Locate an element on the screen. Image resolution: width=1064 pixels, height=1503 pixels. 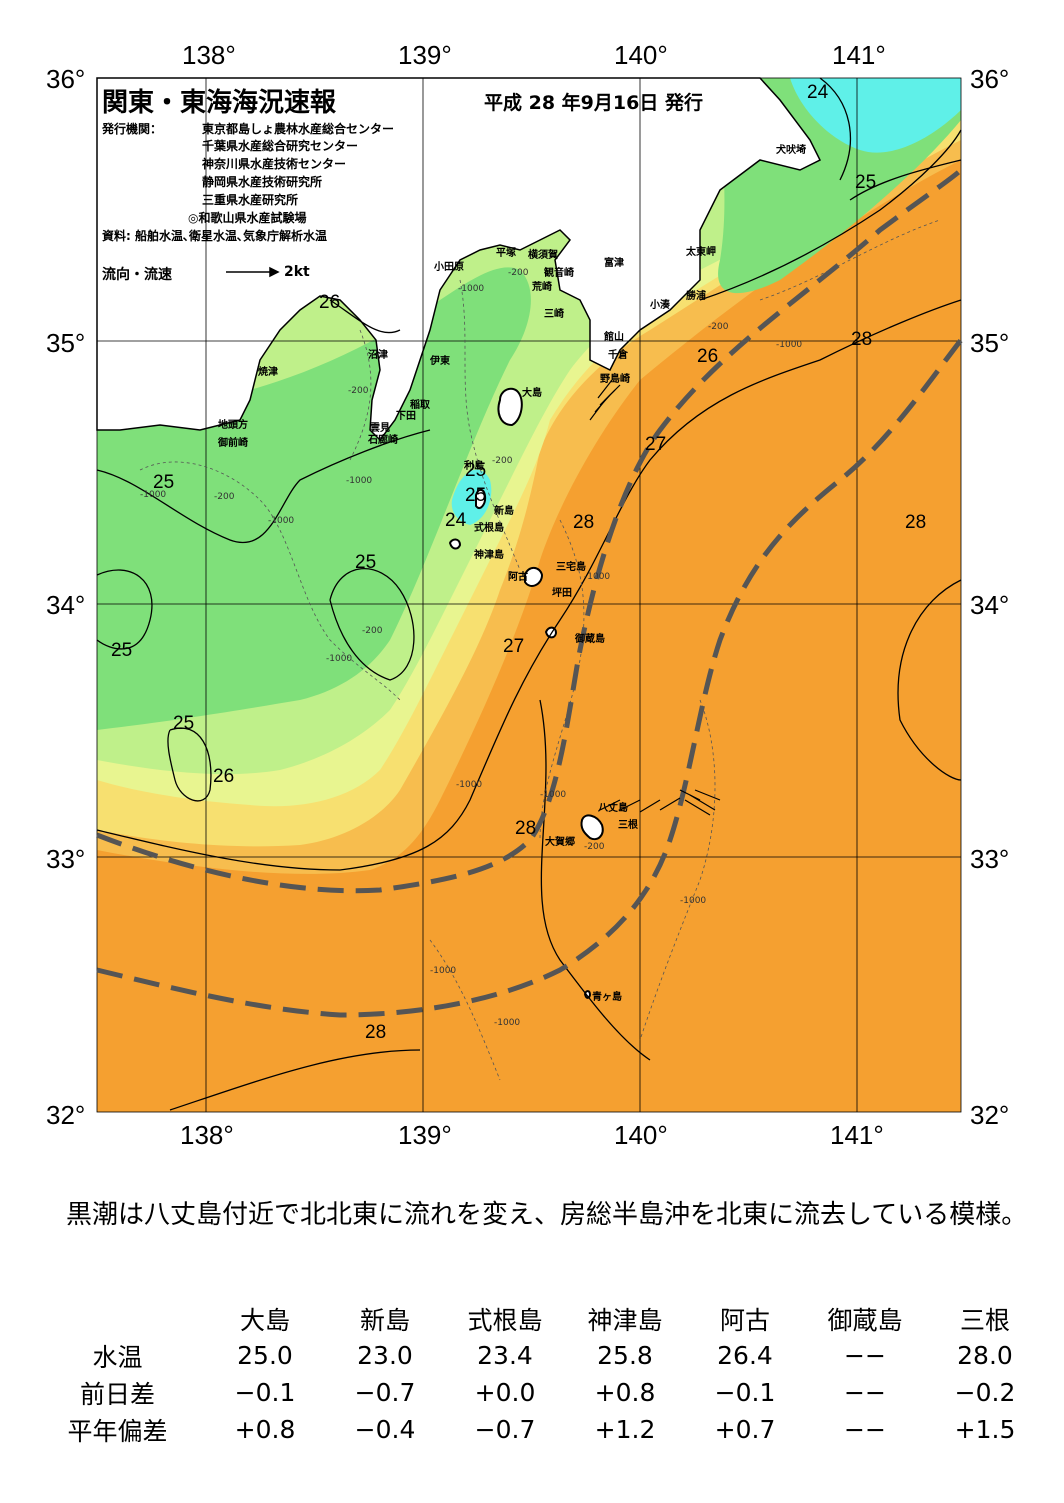
place-label: 御蔵島 is located at coordinates (590, 639).